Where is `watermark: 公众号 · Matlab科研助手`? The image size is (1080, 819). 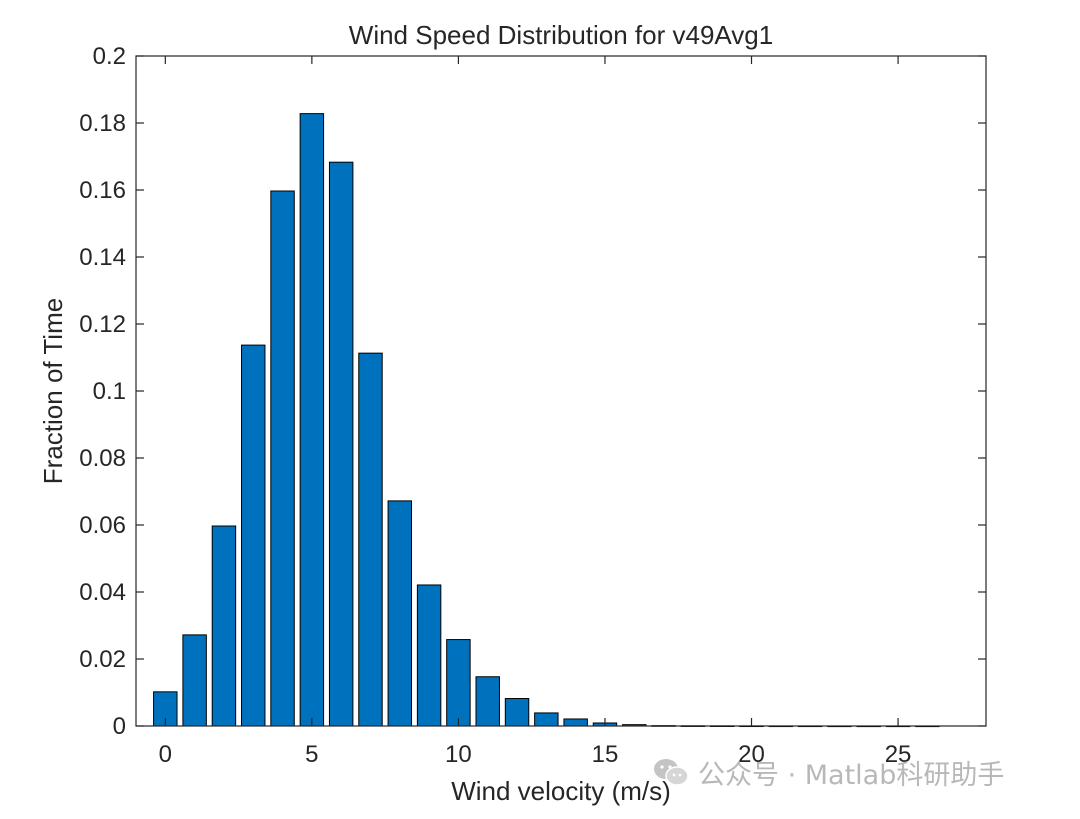
watermark: 公众号 · Matlab科研助手 is located at coordinates (828, 772).